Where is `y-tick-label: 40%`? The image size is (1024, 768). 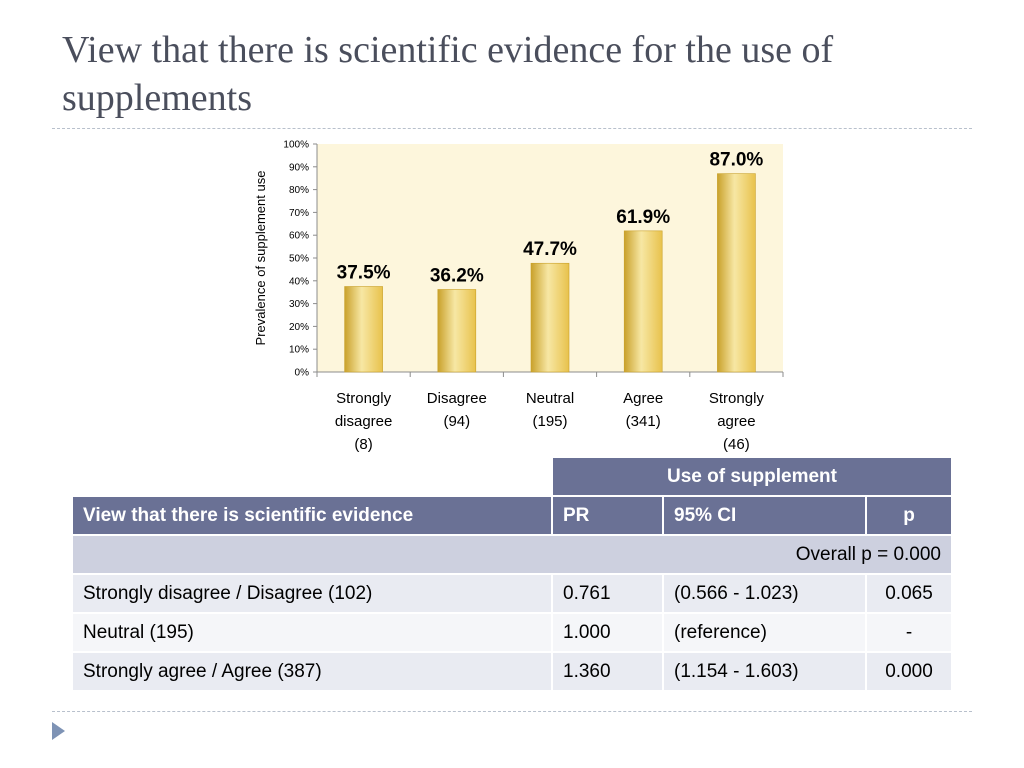
y-tick-label: 40% is located at coordinates (299, 281).